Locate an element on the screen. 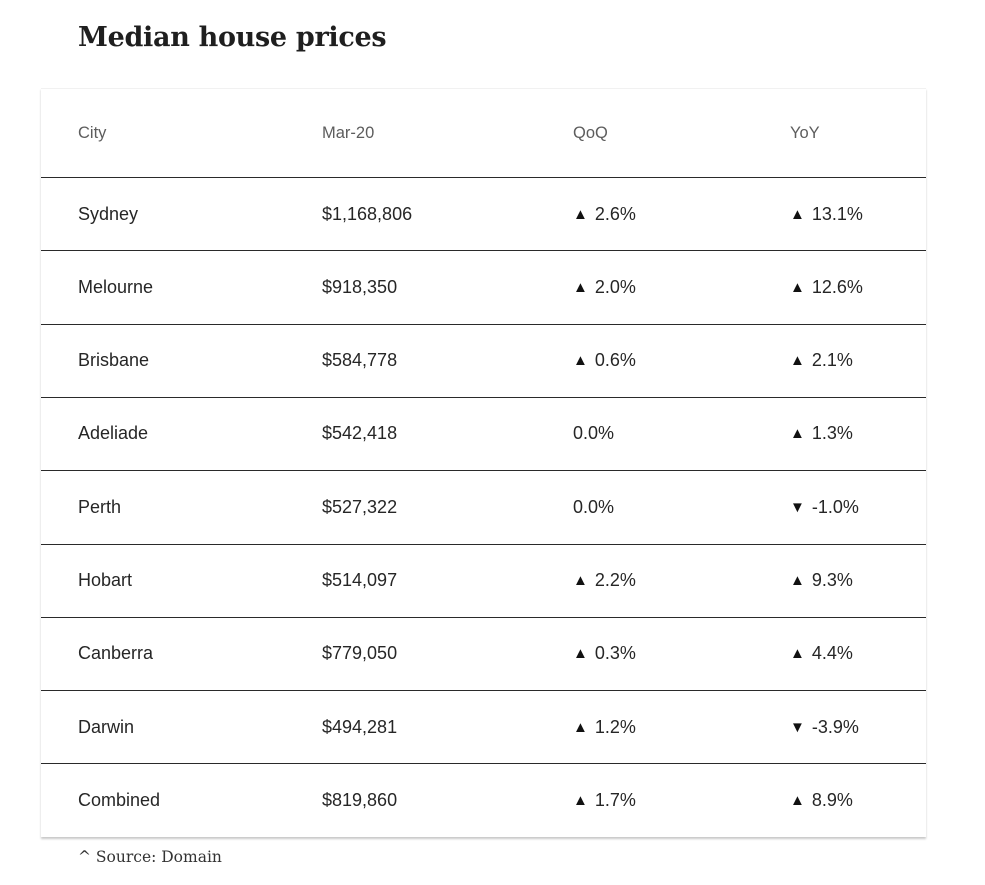 This screenshot has height=885, width=985. yoy-cell: ▼ -3.9% is located at coordinates (824, 727).